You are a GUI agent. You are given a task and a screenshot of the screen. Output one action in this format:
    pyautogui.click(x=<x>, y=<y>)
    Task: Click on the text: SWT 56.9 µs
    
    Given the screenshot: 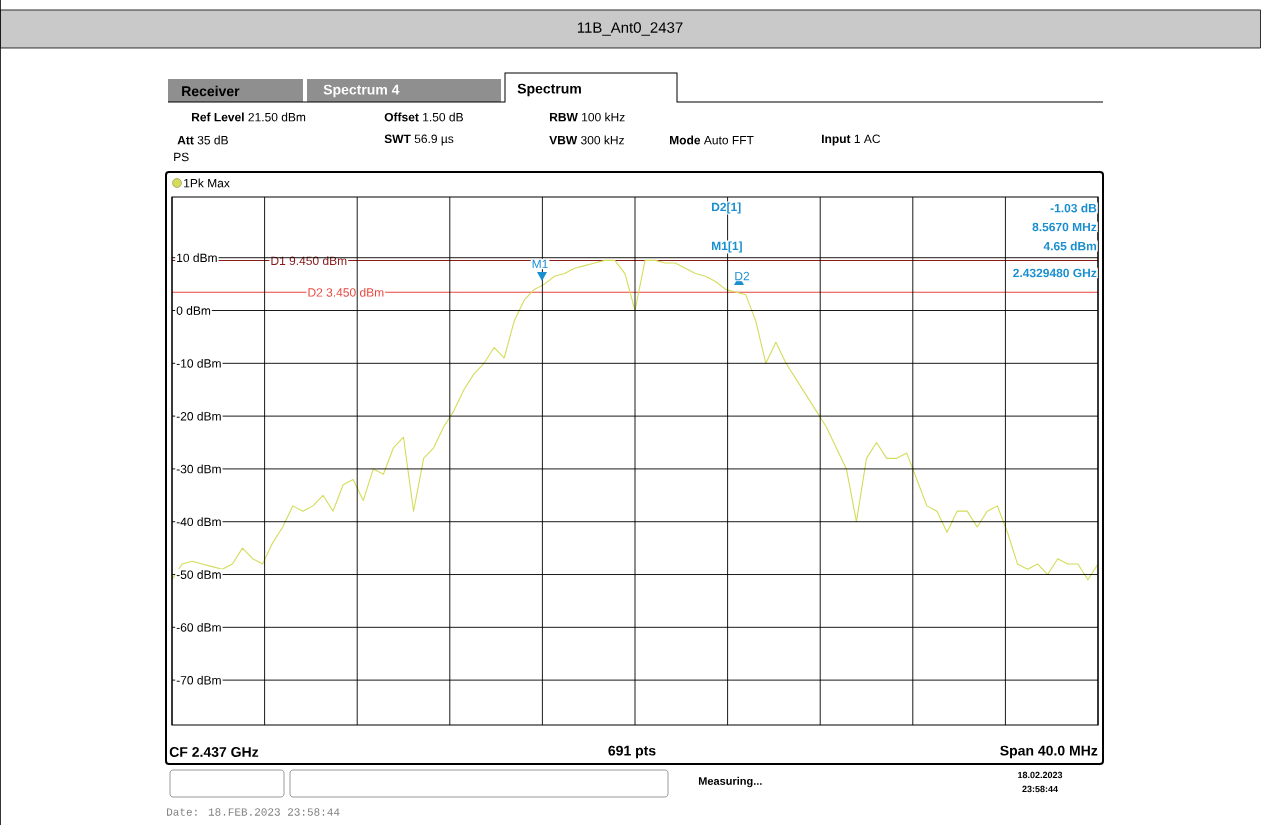 What is the action you would take?
    pyautogui.click(x=419, y=140)
    